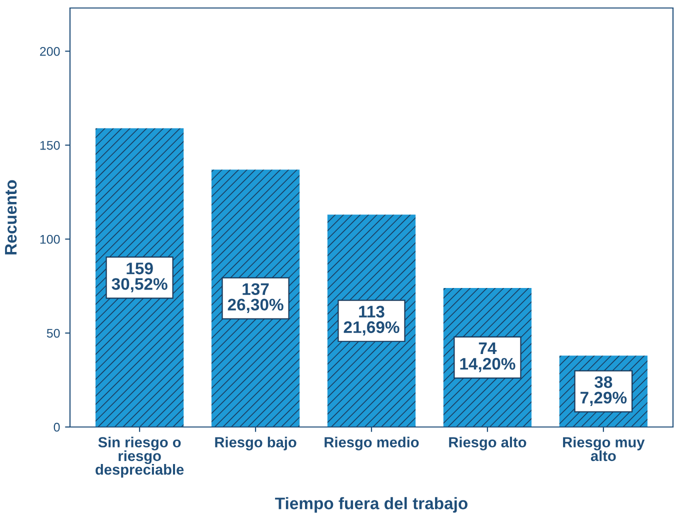 The image size is (675, 513). What do you see at coordinates (50, 51) in the screenshot?
I see `y-tick-label: 200` at bounding box center [50, 51].